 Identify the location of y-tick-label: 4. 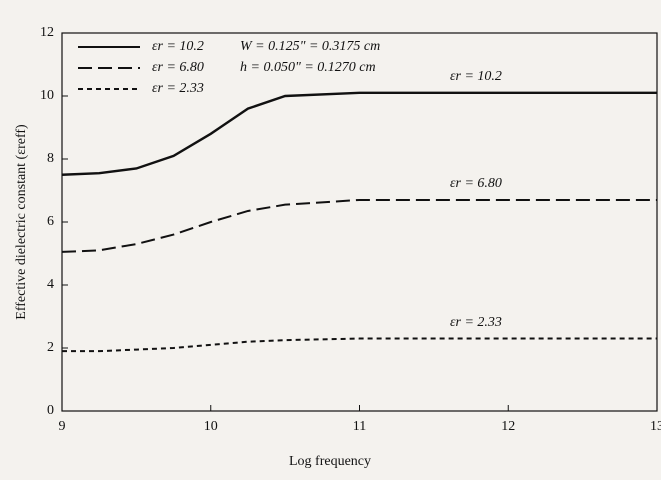
(50, 284).